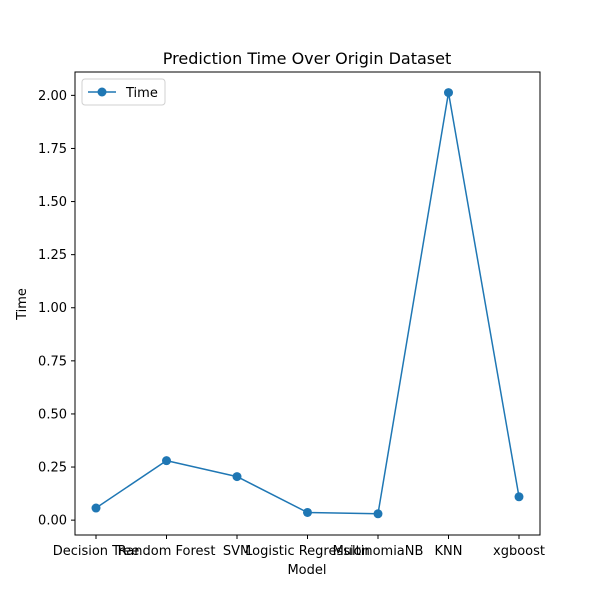 This screenshot has width=600, height=600. Describe the element at coordinates (378, 551) in the screenshot. I see `x-tick-label: MultinomiaNB` at that location.